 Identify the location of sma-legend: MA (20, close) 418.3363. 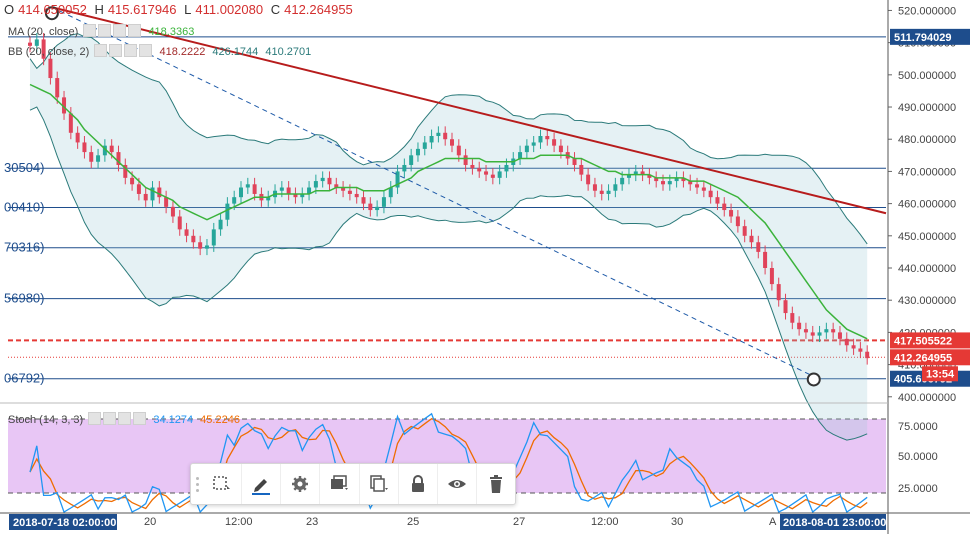
(101, 31).